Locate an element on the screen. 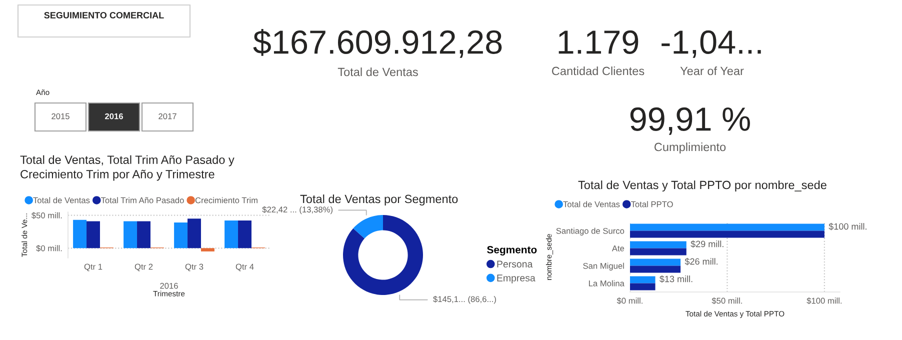 The height and width of the screenshot is (340, 902). text: Total de Ventas is located at coordinates (378, 72).